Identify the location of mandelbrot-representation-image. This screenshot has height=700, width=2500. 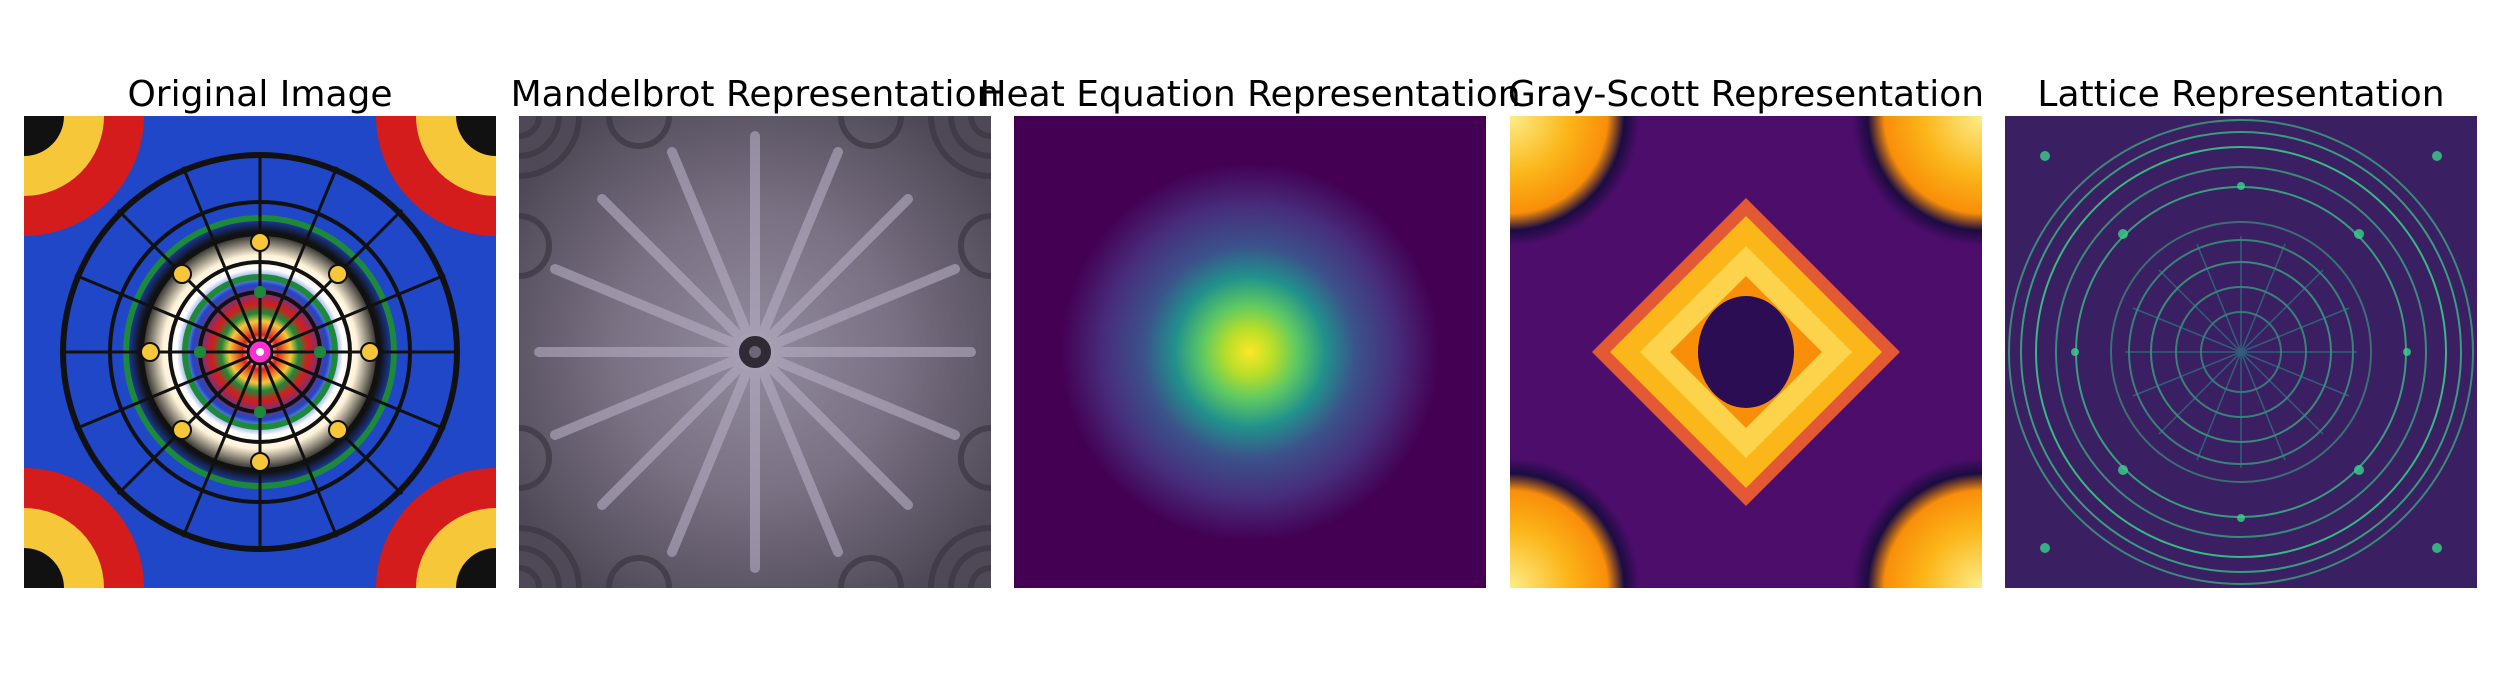
(755, 352).